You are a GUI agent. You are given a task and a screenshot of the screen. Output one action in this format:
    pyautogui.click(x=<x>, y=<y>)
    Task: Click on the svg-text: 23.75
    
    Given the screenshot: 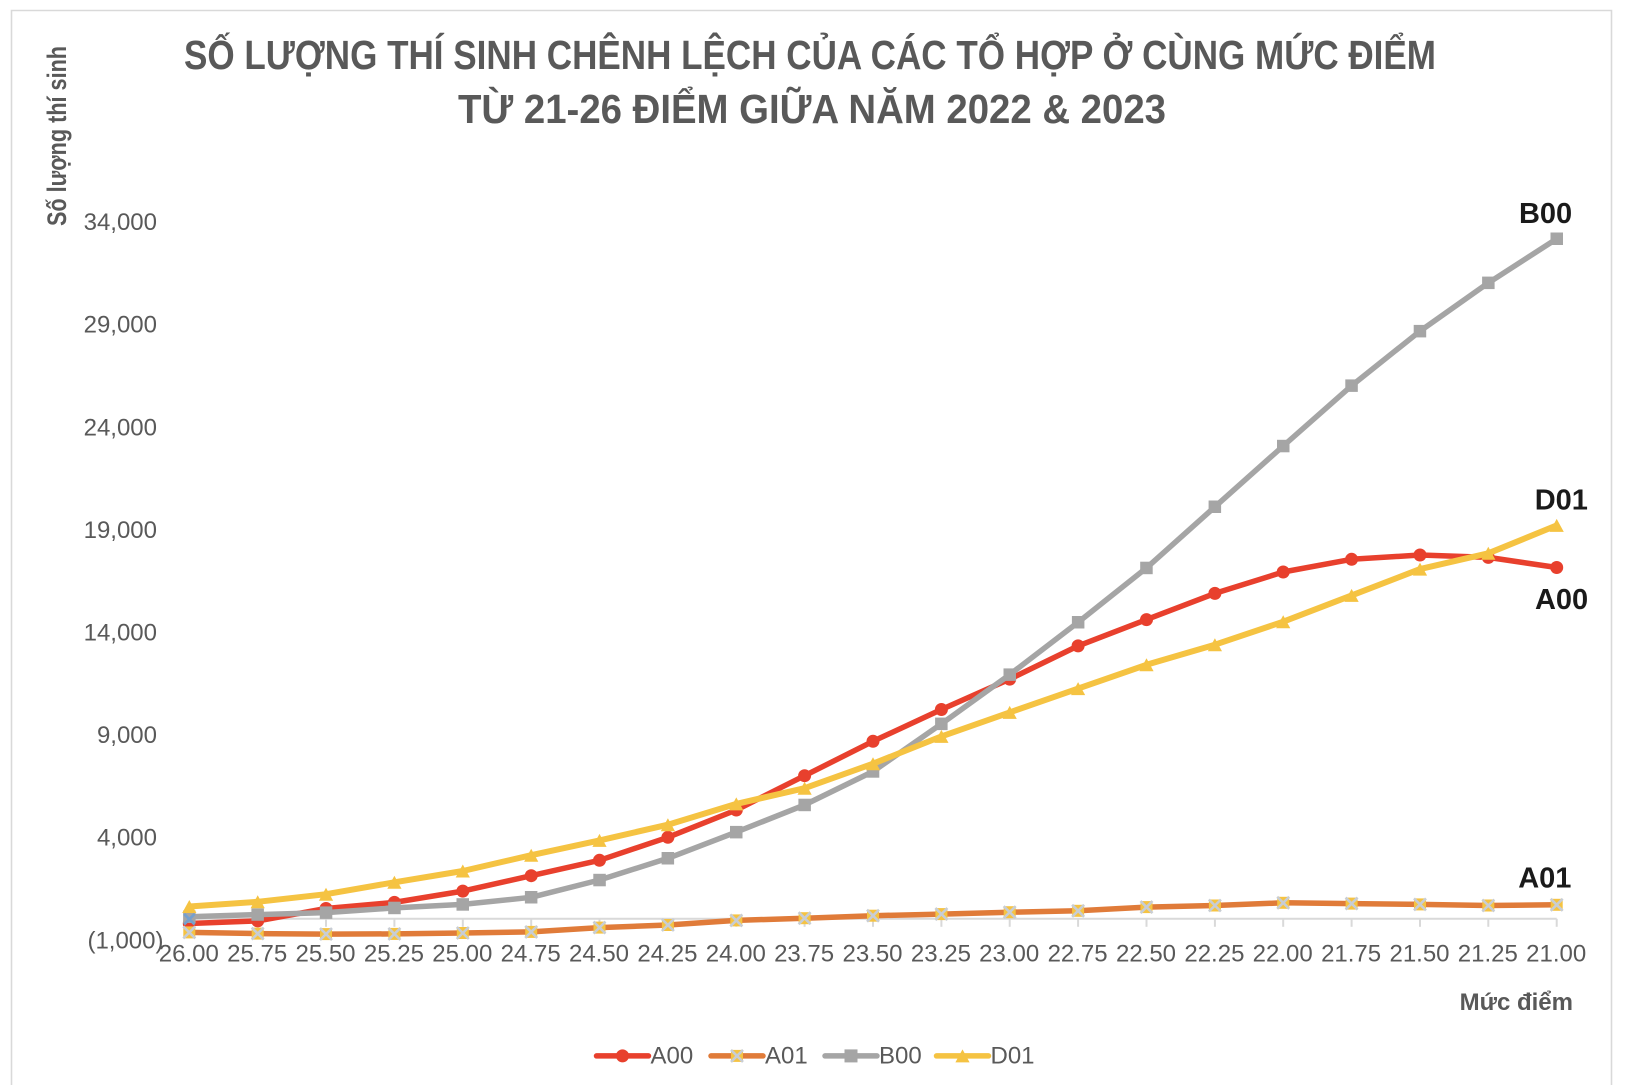 What is the action you would take?
    pyautogui.click(x=804, y=954)
    